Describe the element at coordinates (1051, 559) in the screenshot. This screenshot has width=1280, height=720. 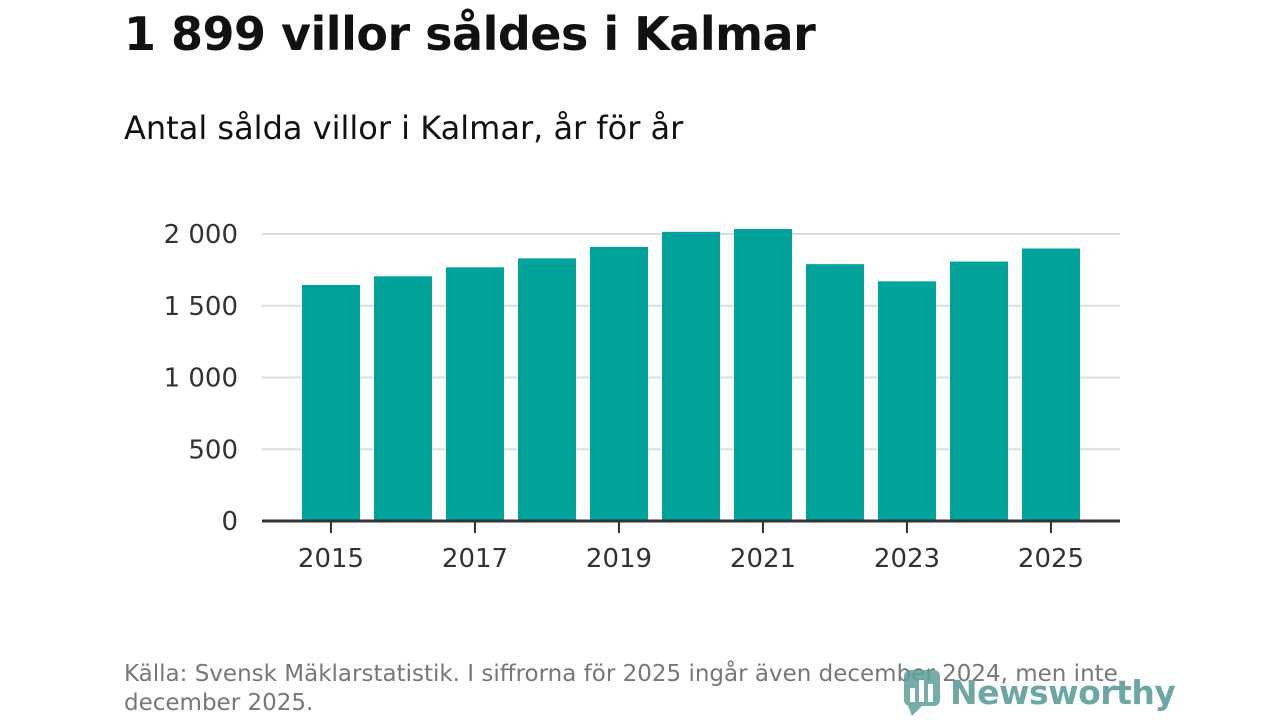
I see `x-tick-label: 2025` at that location.